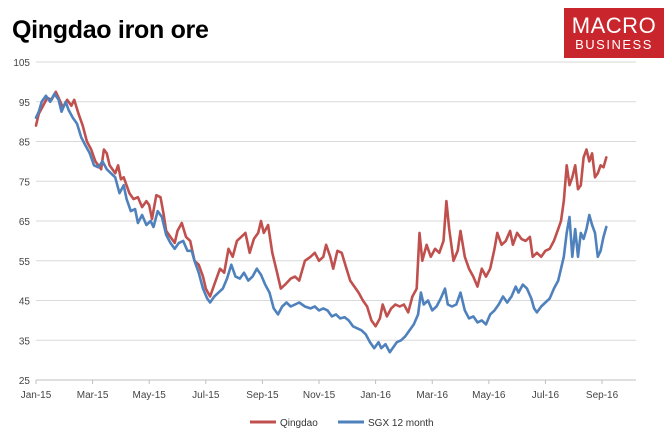 This screenshot has height=437, width=669. I want to click on x-tick-label: Mar-16, so click(432, 395).